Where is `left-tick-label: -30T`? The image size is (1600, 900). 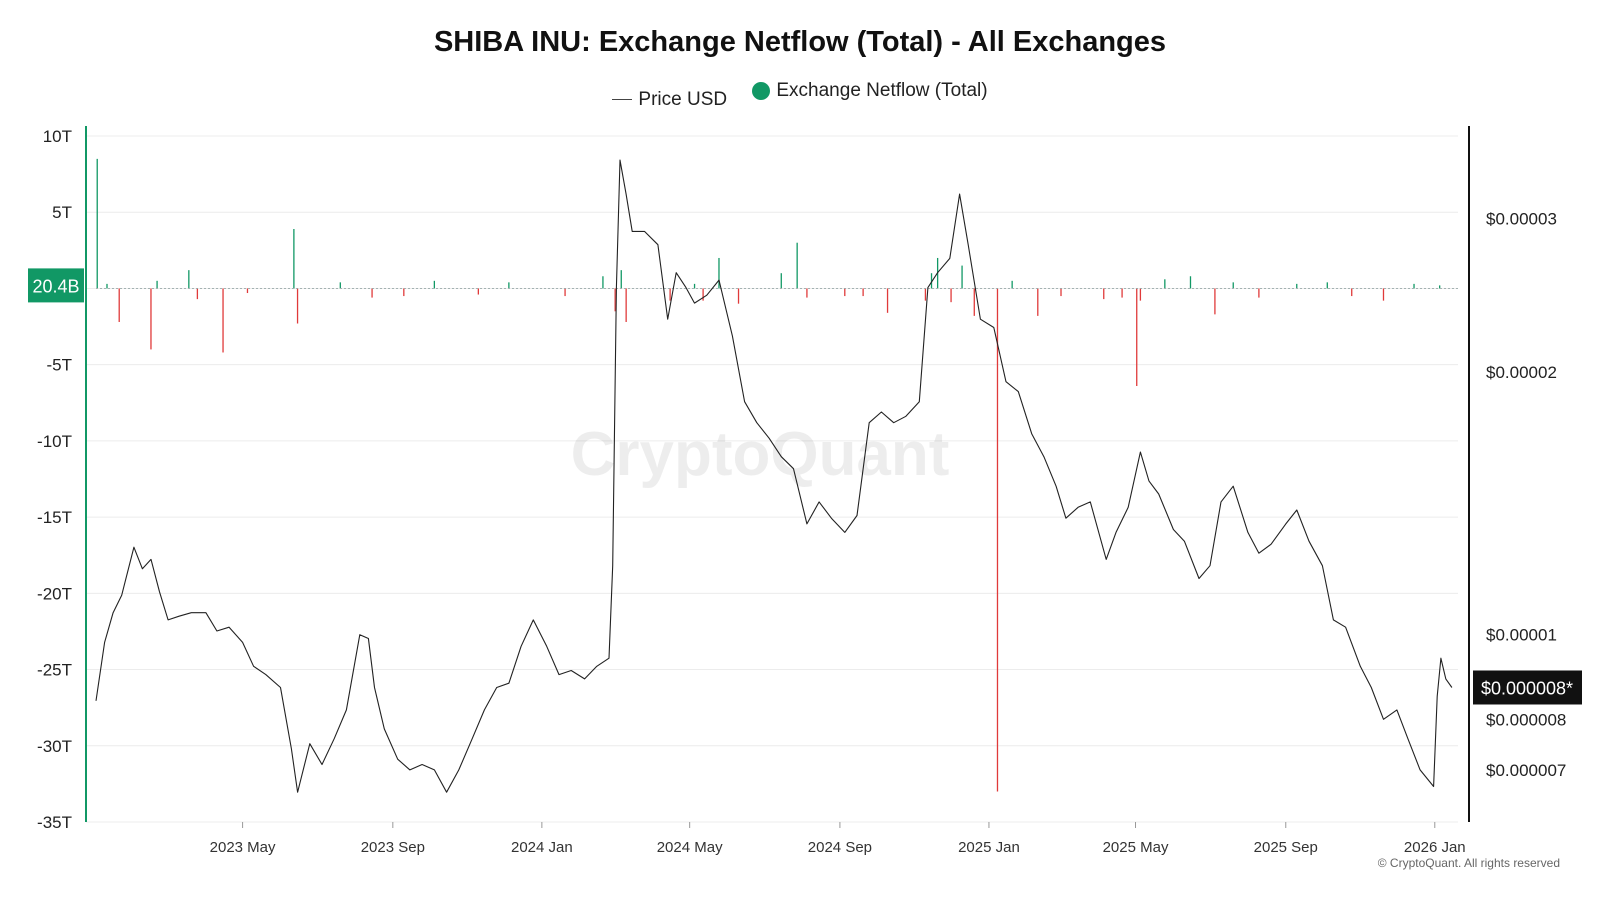 left-tick-label: -30T is located at coordinates (54, 746).